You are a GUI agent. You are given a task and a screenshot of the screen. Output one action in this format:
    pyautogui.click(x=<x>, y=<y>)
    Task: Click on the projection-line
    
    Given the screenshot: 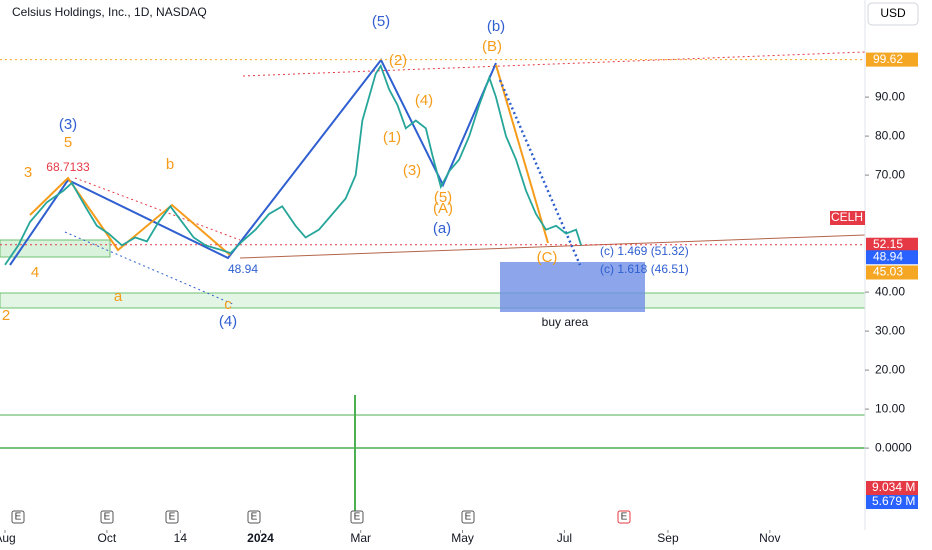 What is the action you would take?
    pyautogui.click(x=540, y=172)
    